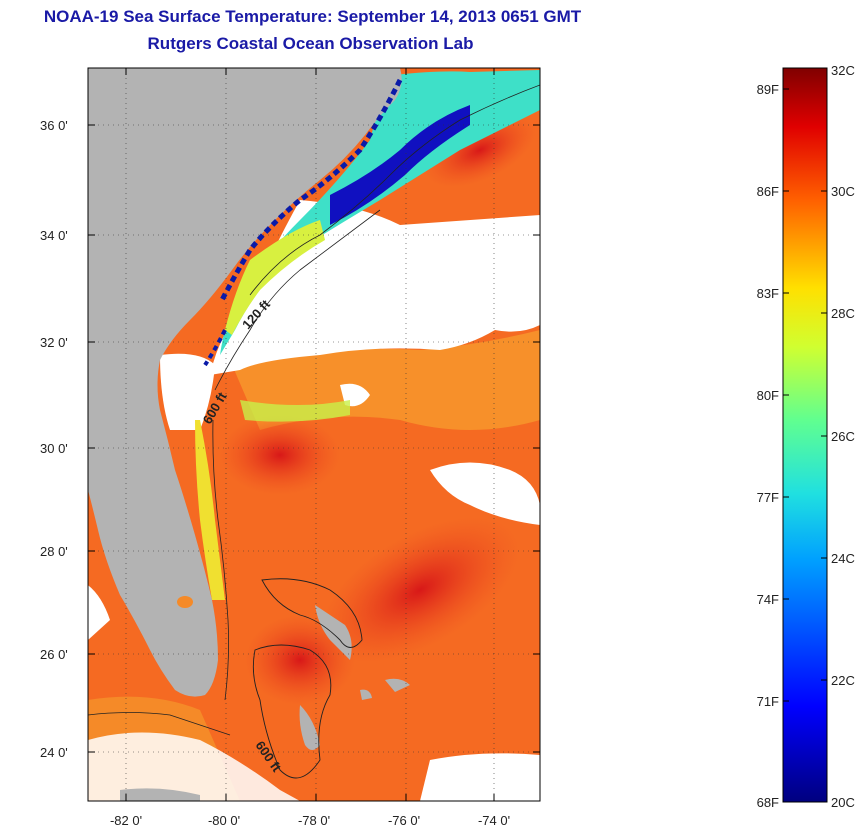 The width and height of the screenshot is (865, 832). I want to click on colorbar-f-label: 74F, so click(768, 599).